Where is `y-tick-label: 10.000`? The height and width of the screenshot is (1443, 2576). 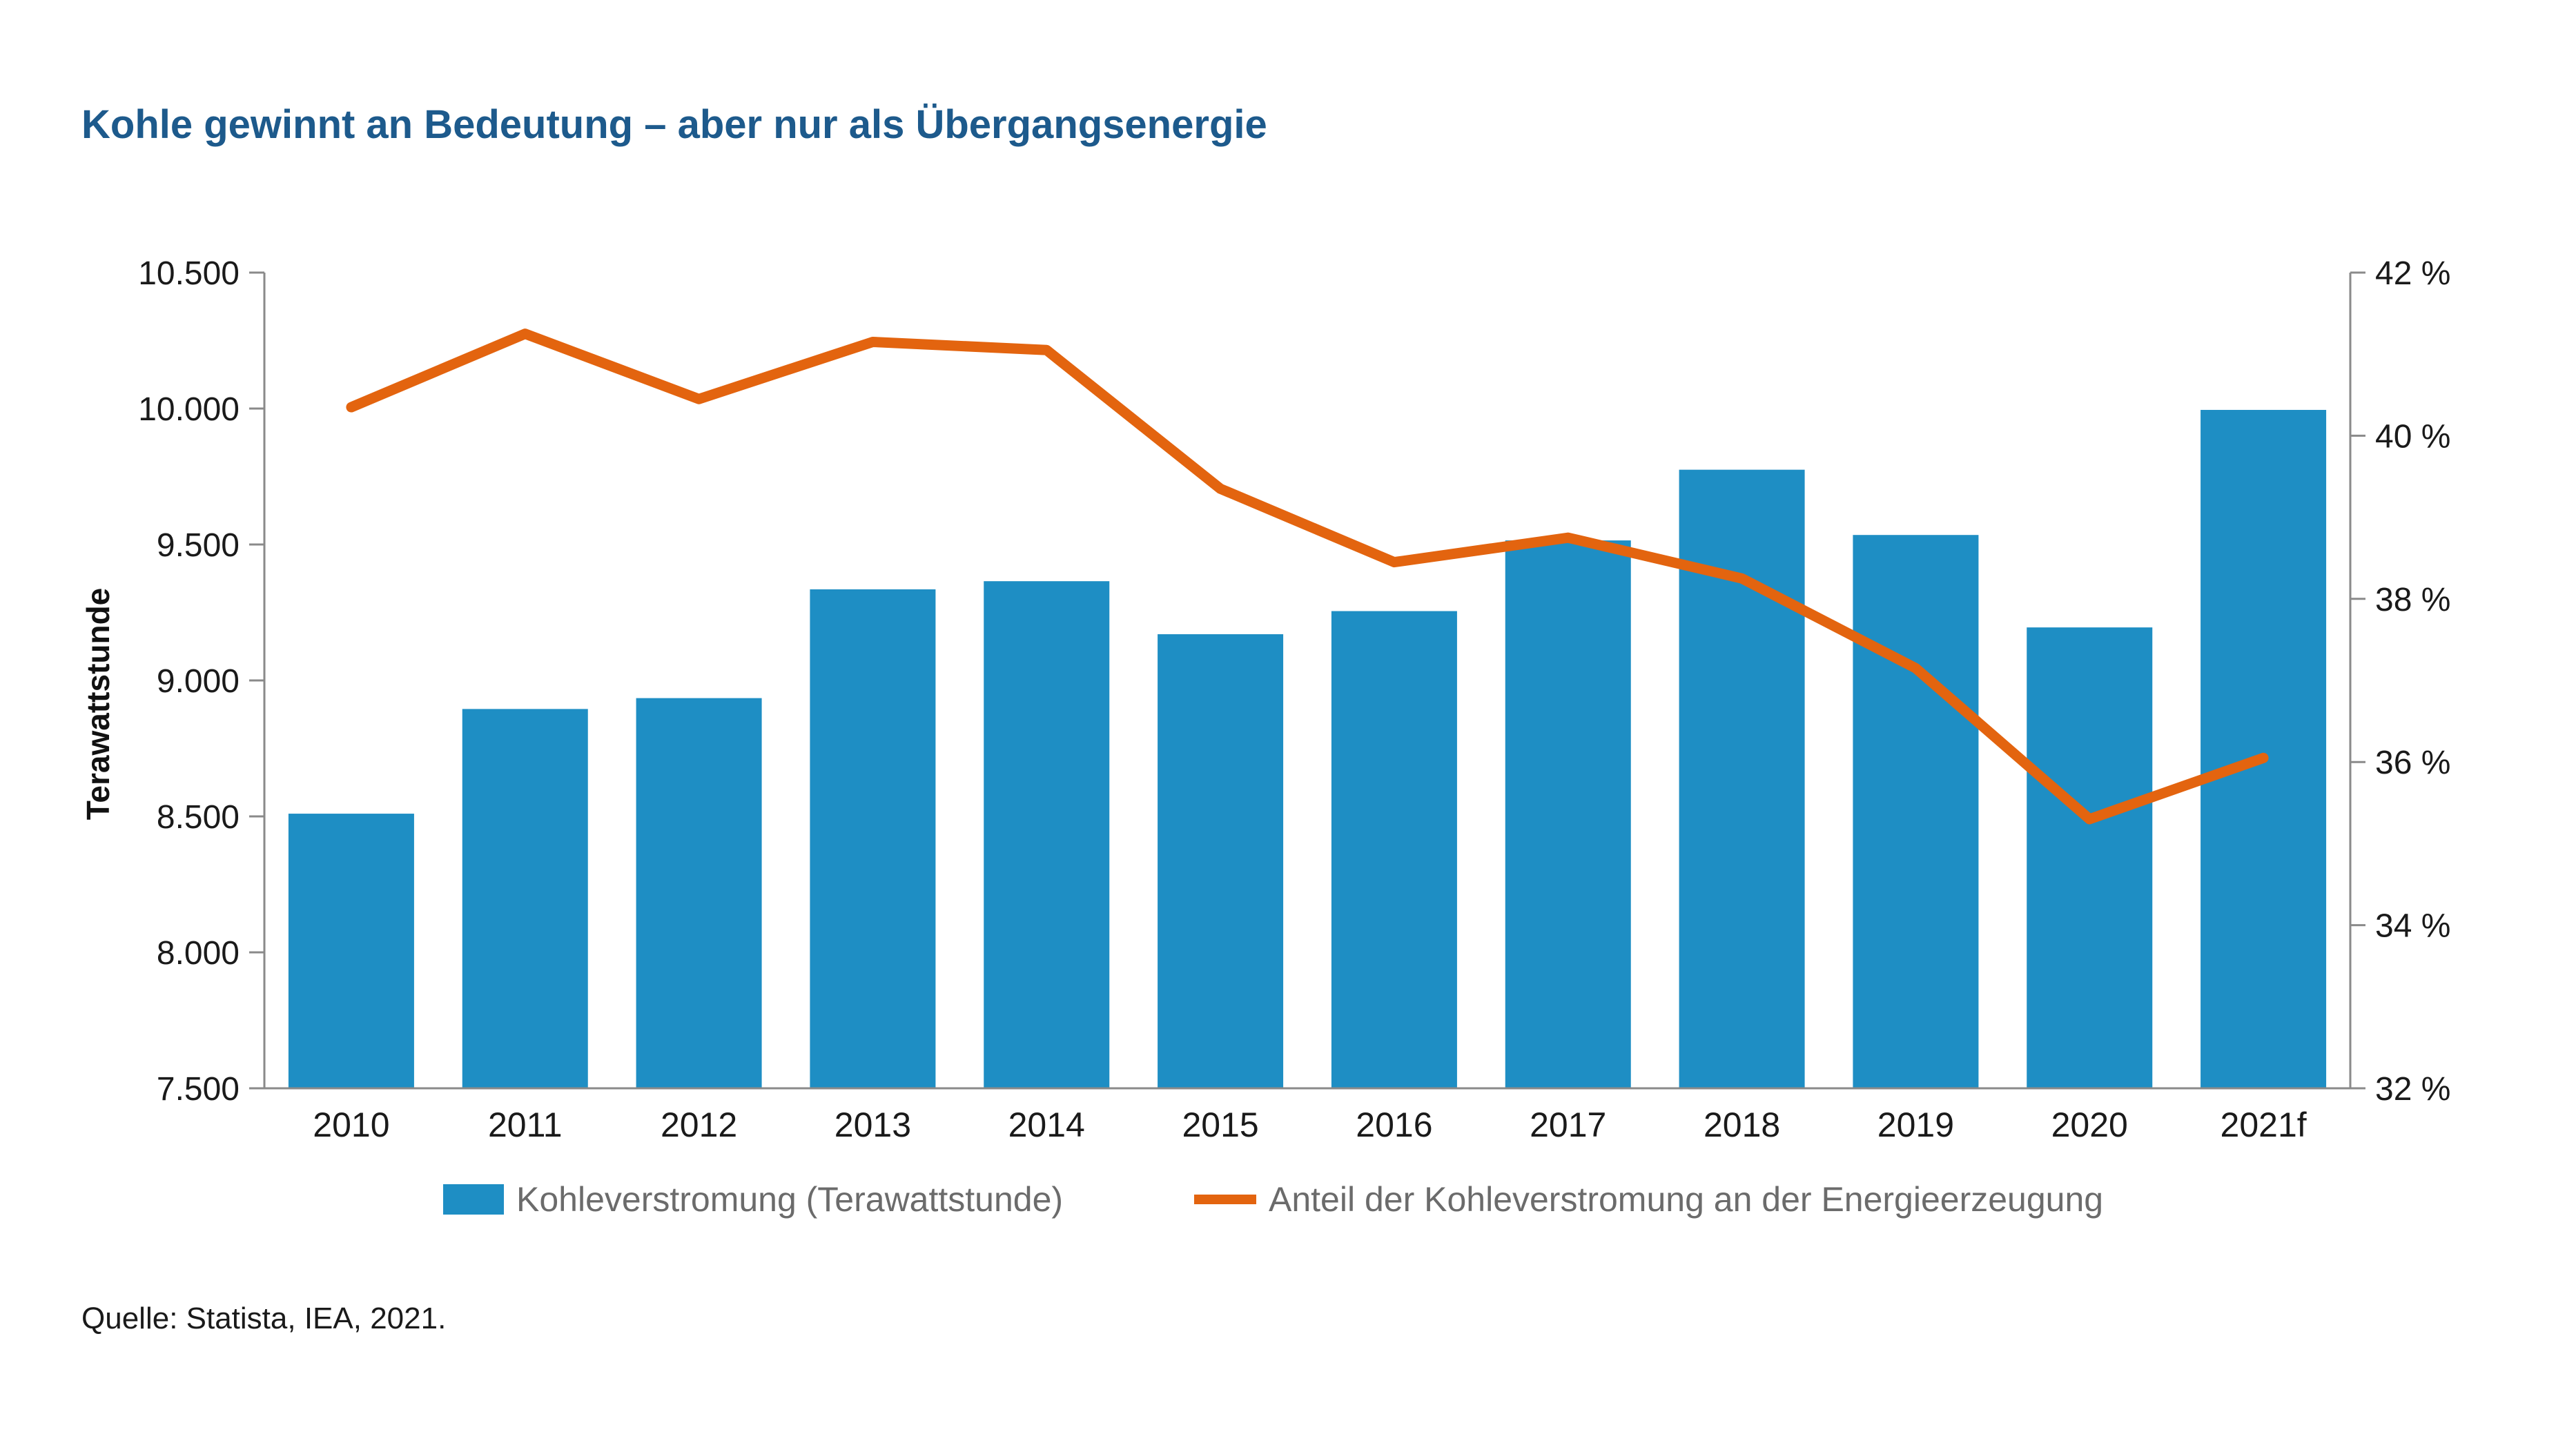 y-tick-label: 10.000 is located at coordinates (189, 409).